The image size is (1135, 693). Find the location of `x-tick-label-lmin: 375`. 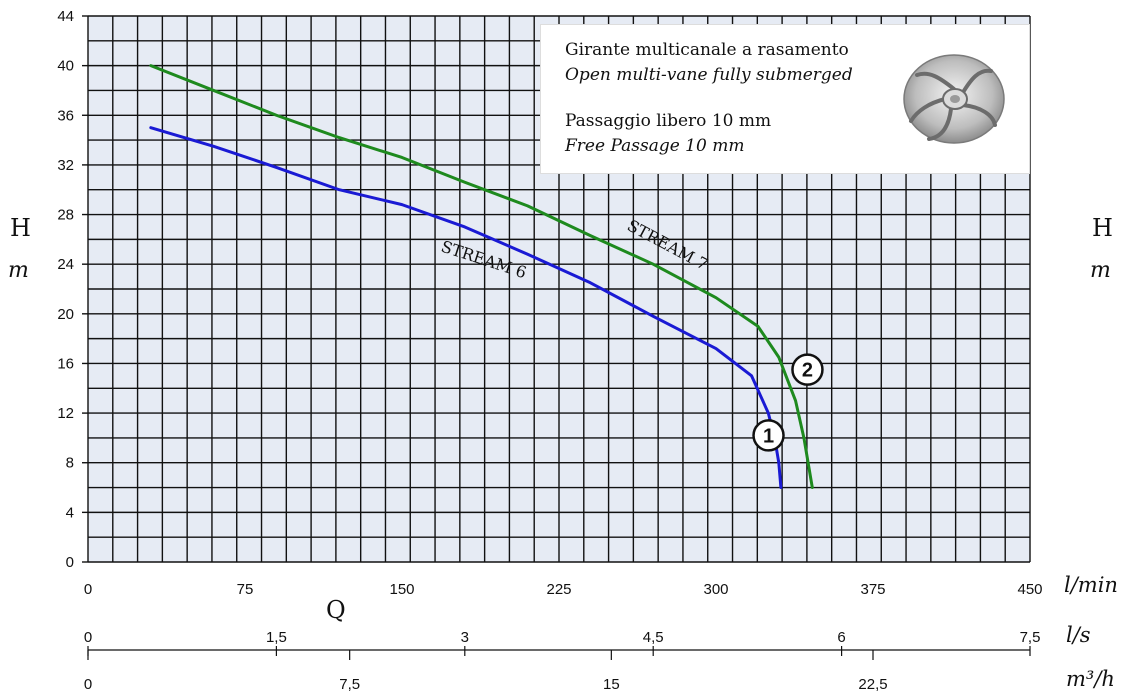

x-tick-label-lmin: 375 is located at coordinates (872, 589).